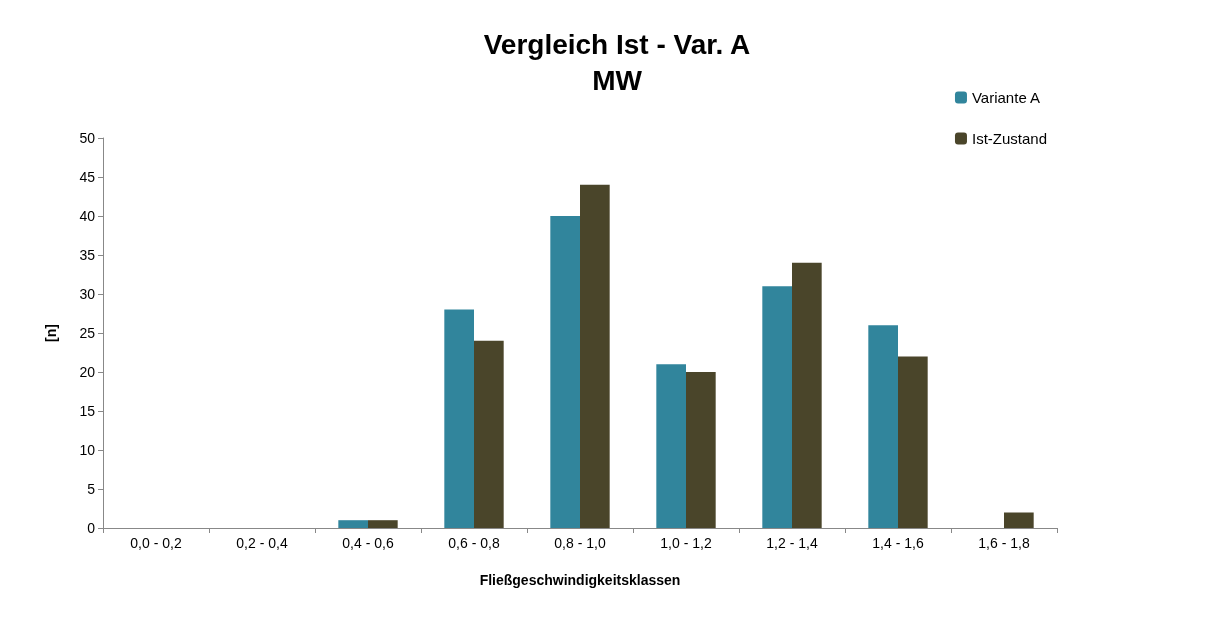 The height and width of the screenshot is (619, 1212). What do you see at coordinates (87, 216) in the screenshot?
I see `y-tick-label: 40` at bounding box center [87, 216].